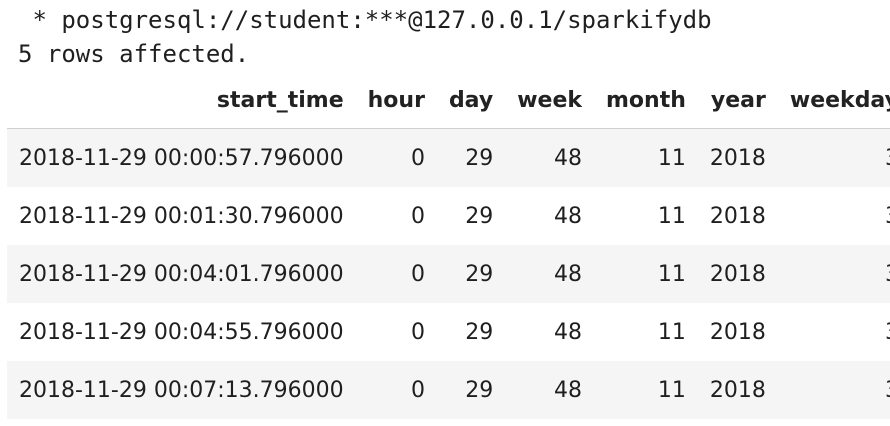  I want to click on column-header-week: week, so click(549, 100).